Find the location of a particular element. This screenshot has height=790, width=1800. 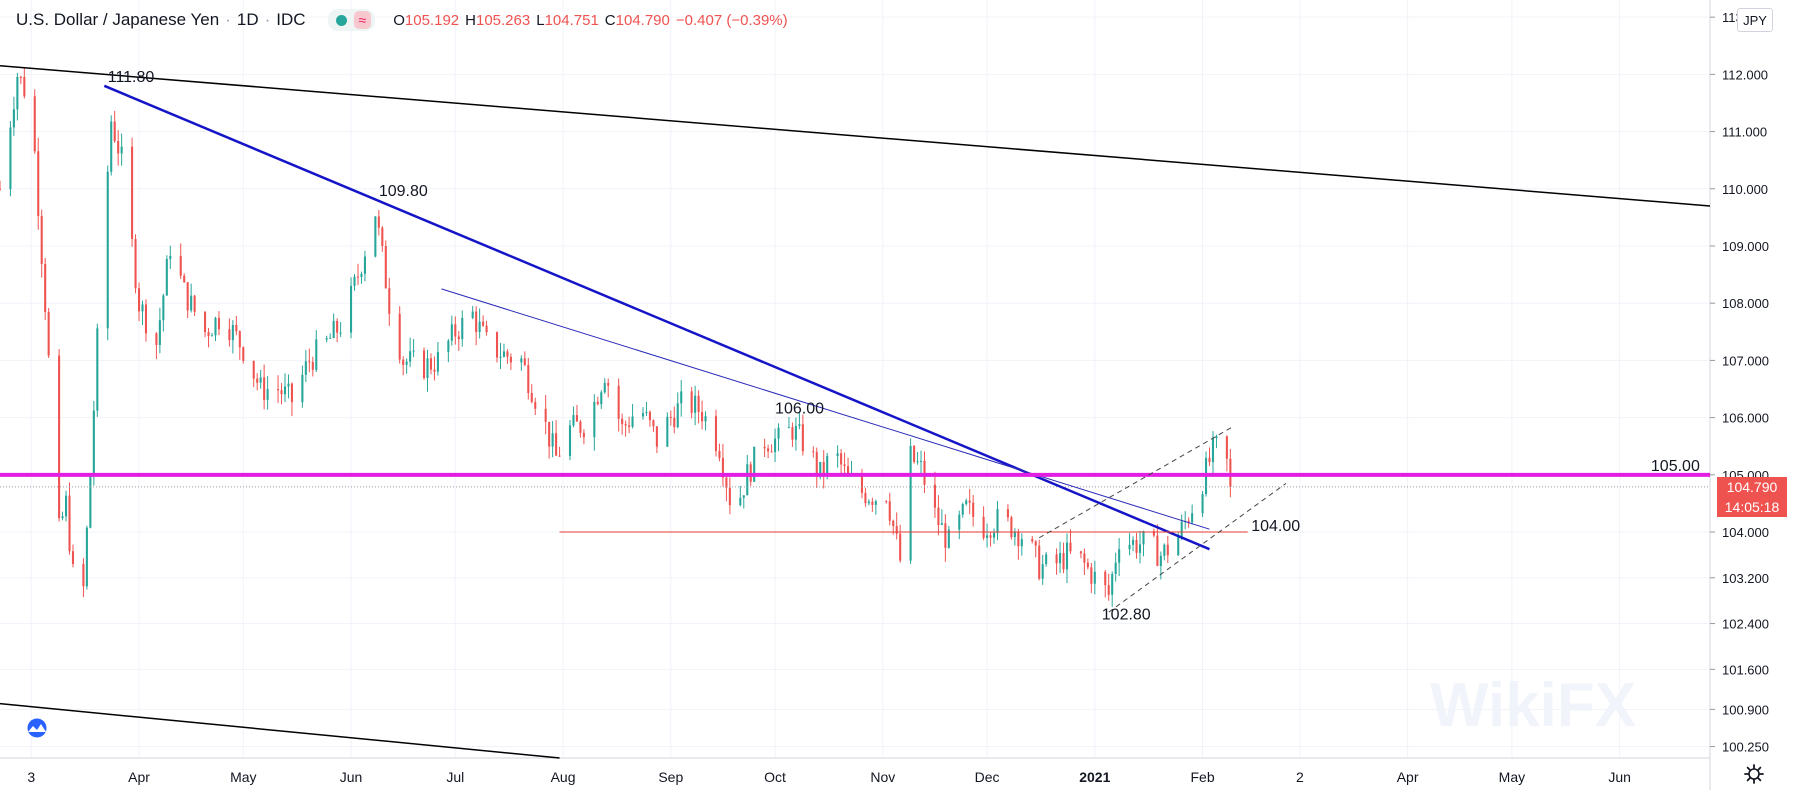

channel-upper-dashed is located at coordinates (1136, 482).